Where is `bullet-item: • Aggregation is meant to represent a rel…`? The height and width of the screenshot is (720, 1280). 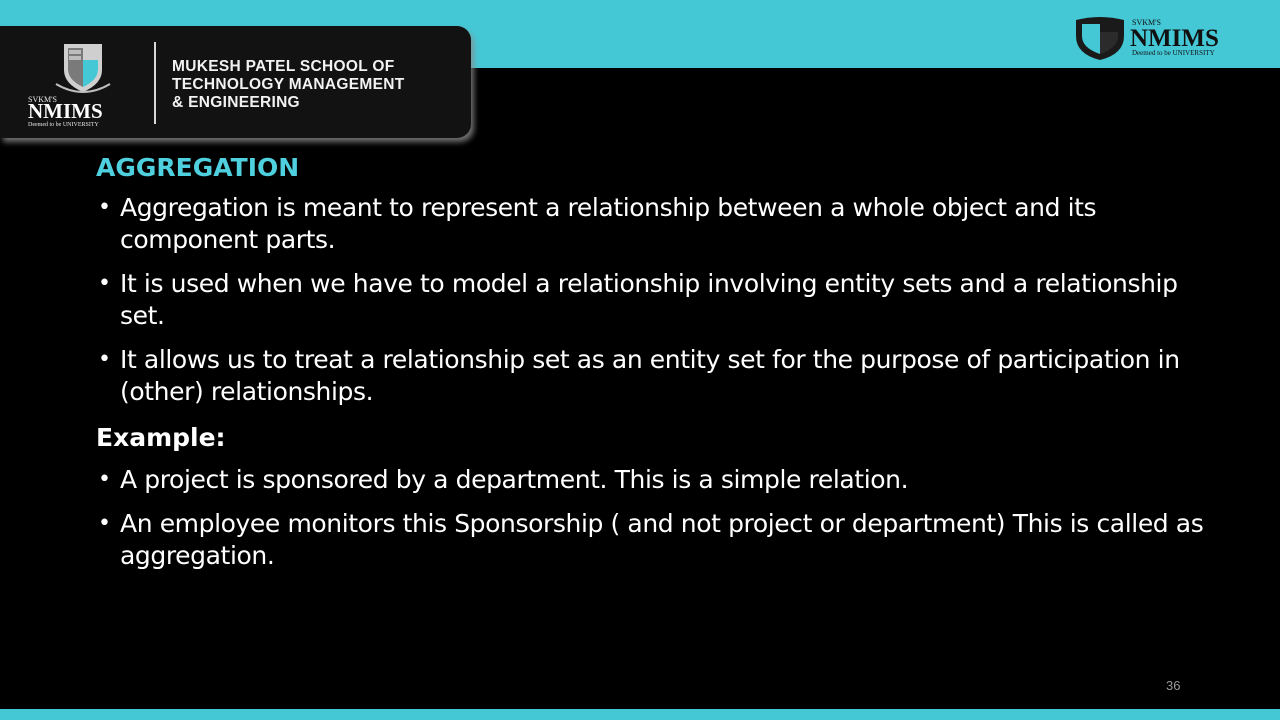 bullet-item: • Aggregation is meant to represent a rel… is located at coordinates (656, 224).